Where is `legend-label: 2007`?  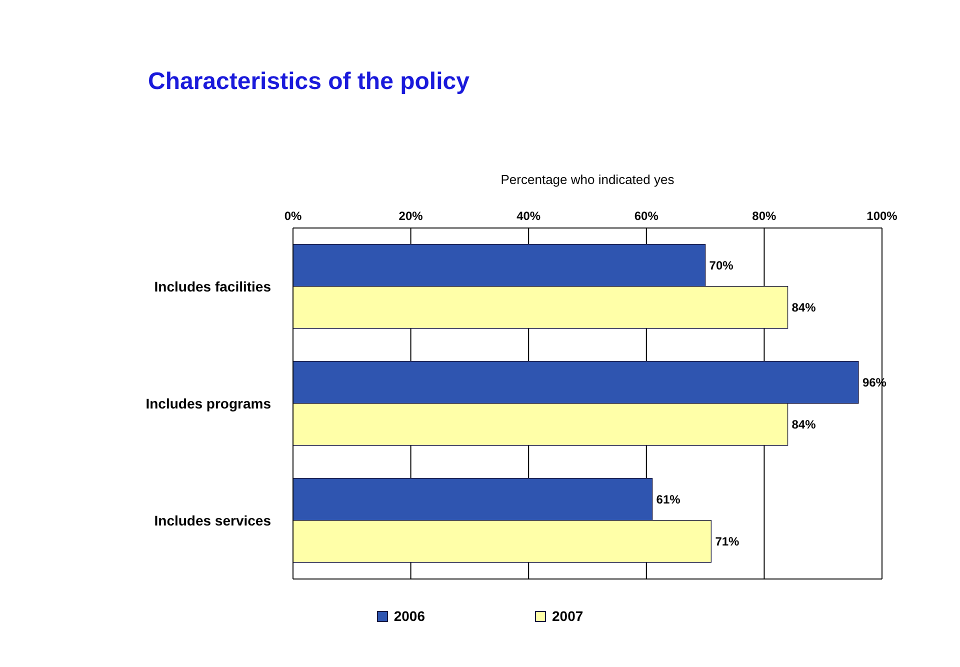
legend-label: 2007 is located at coordinates (568, 616).